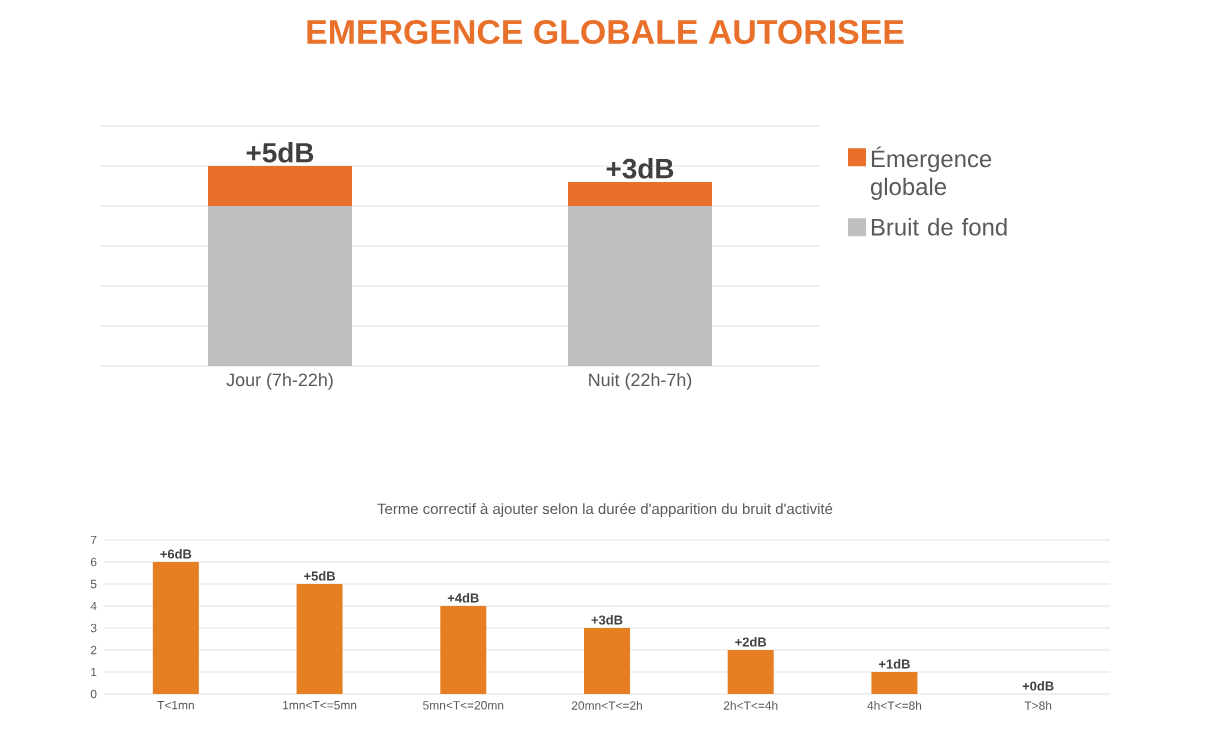 Image resolution: width=1210 pixels, height=742 pixels. What do you see at coordinates (279, 381) in the screenshot?
I see `x-tick-label: Jour (7h-22h)` at bounding box center [279, 381].